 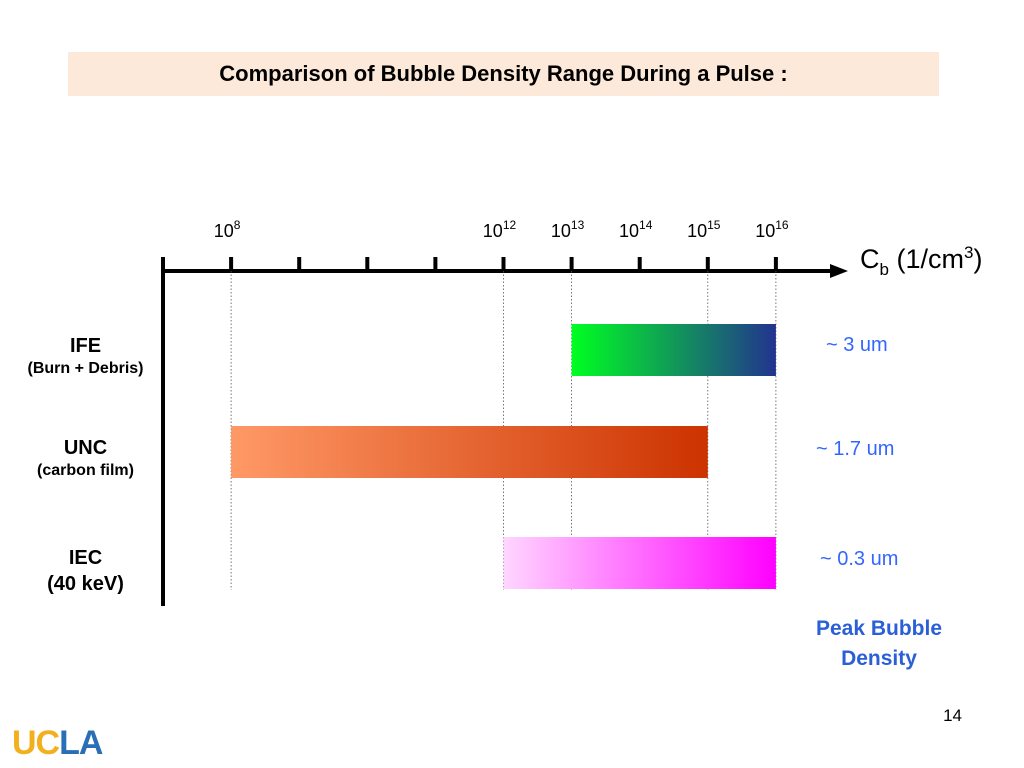 What do you see at coordinates (921, 261) in the screenshot?
I see `x-axis-label: Cb (1/cm3)` at bounding box center [921, 261].